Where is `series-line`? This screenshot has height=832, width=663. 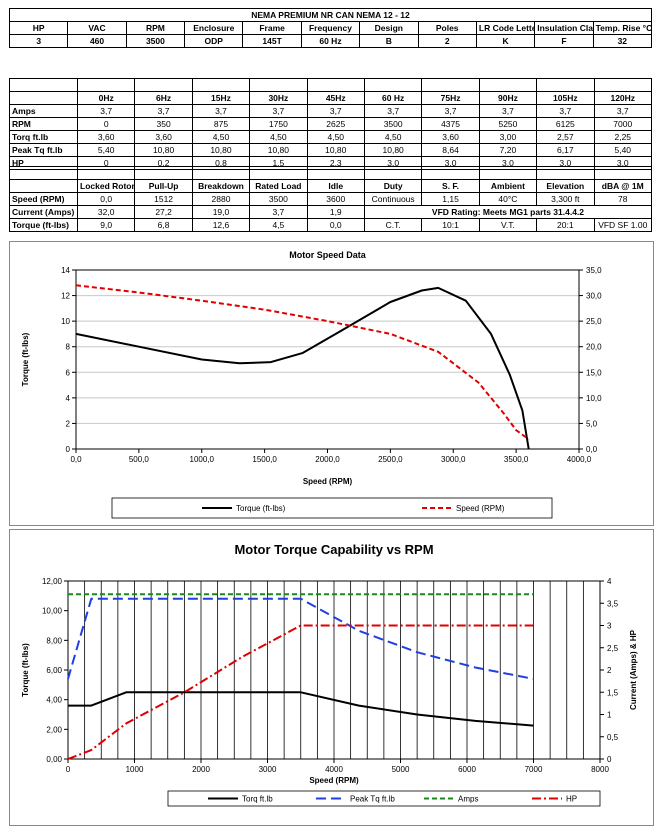 series-line is located at coordinates (301, 709).